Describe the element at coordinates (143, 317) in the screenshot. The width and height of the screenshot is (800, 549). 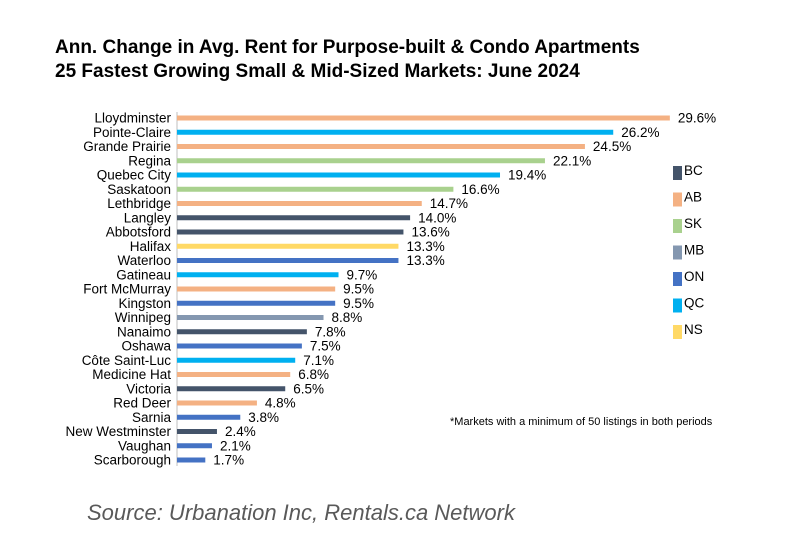
I see `category-label: Winnipeg` at that location.